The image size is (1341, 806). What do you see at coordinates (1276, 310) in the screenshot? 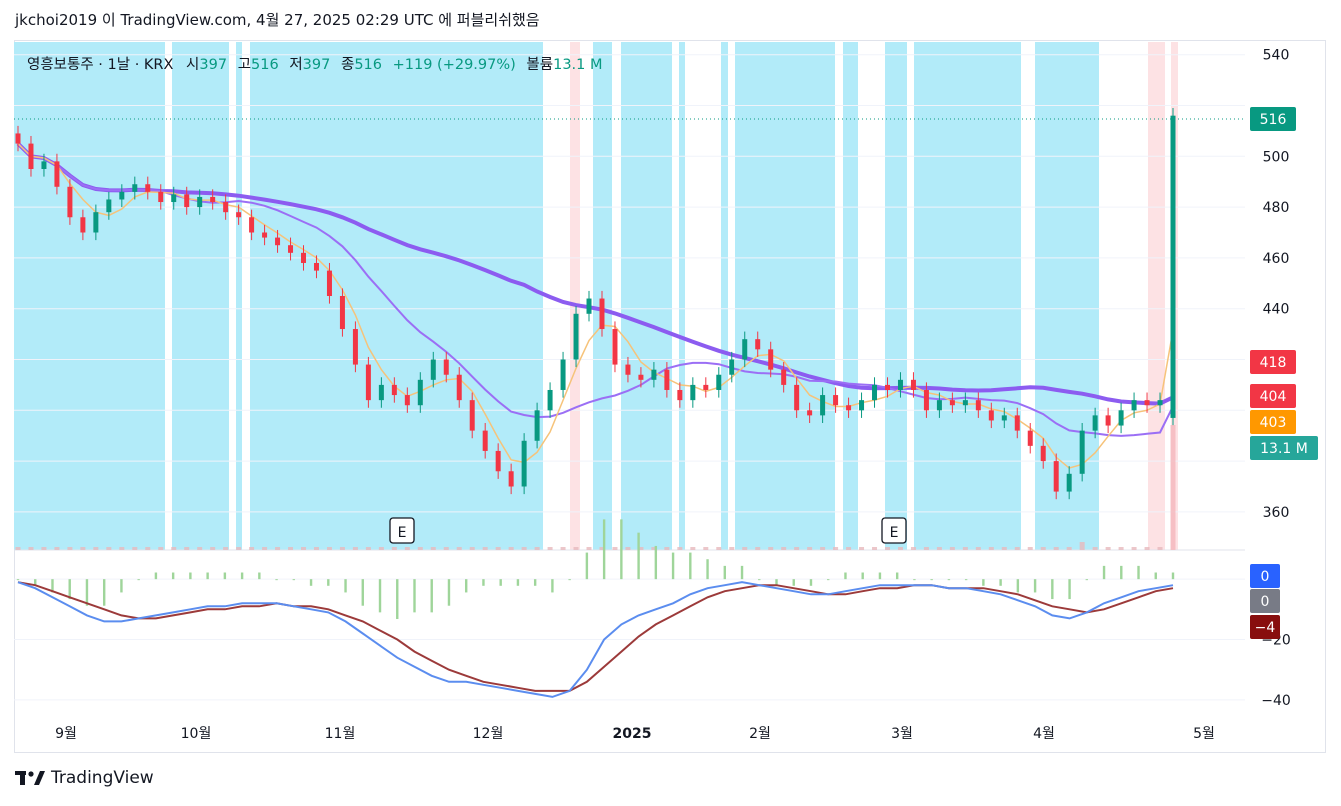
I see `price-axis-tick: 440` at bounding box center [1276, 310].